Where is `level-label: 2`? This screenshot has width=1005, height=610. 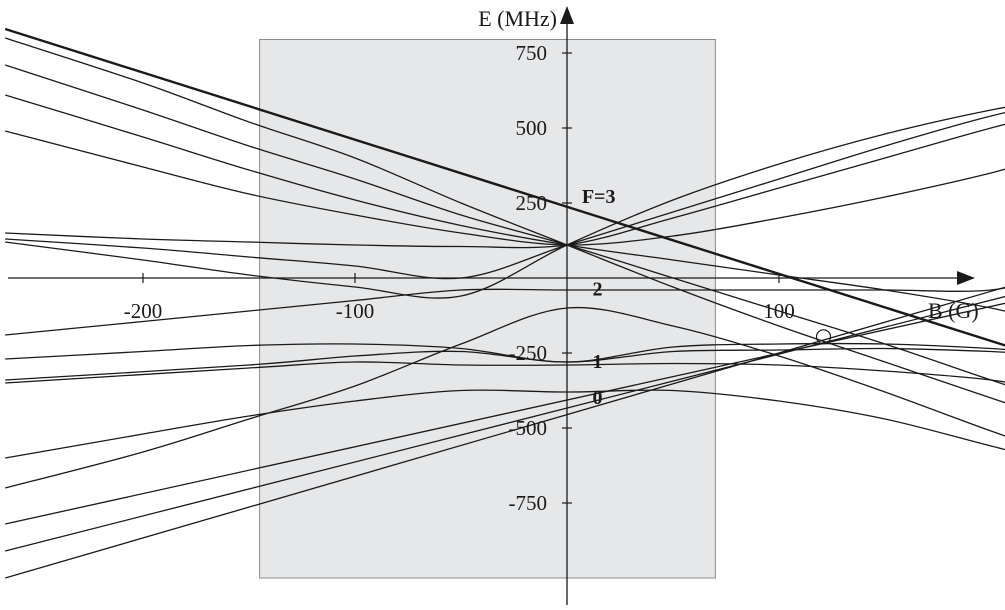 level-label: 2 is located at coordinates (597, 289).